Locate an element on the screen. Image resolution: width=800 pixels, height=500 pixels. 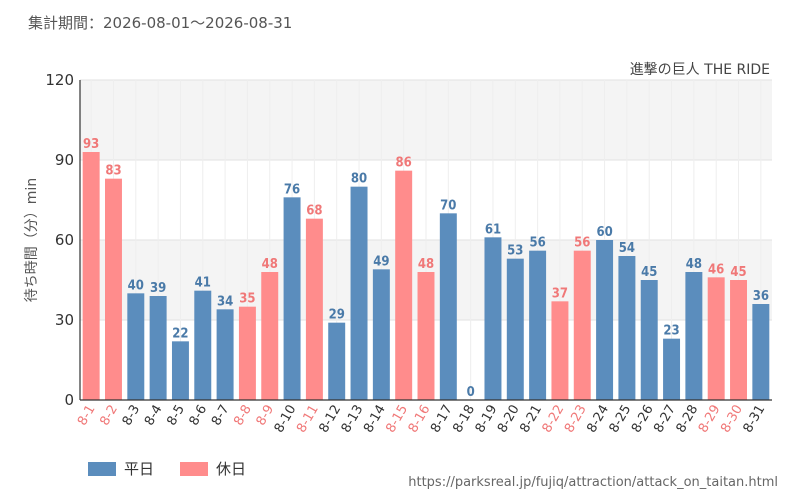
x-tick-label: 8-3 is located at coordinates (132, 416).